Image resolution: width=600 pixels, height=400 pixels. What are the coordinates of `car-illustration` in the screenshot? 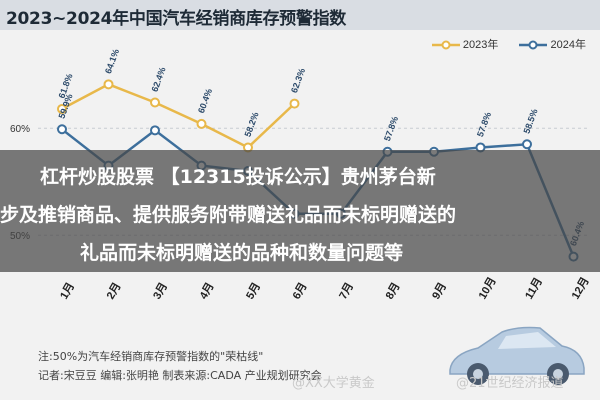 It's located at (517, 355).